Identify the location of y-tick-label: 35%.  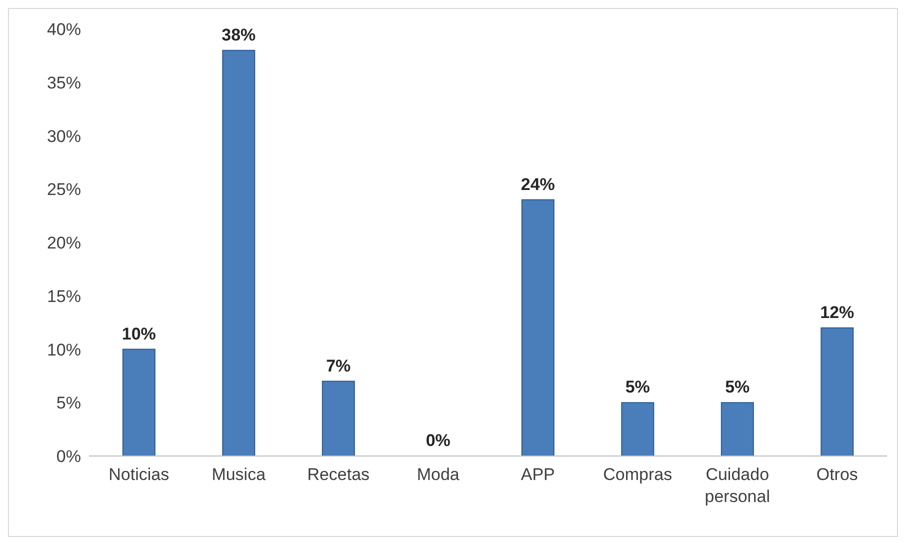
(63, 82).